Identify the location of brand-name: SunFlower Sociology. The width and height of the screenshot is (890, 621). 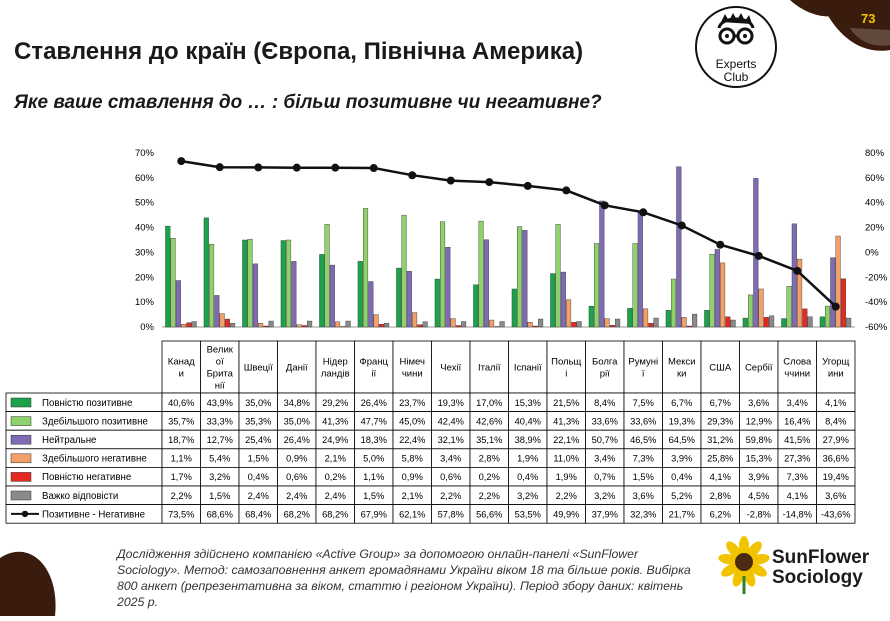
(820, 568).